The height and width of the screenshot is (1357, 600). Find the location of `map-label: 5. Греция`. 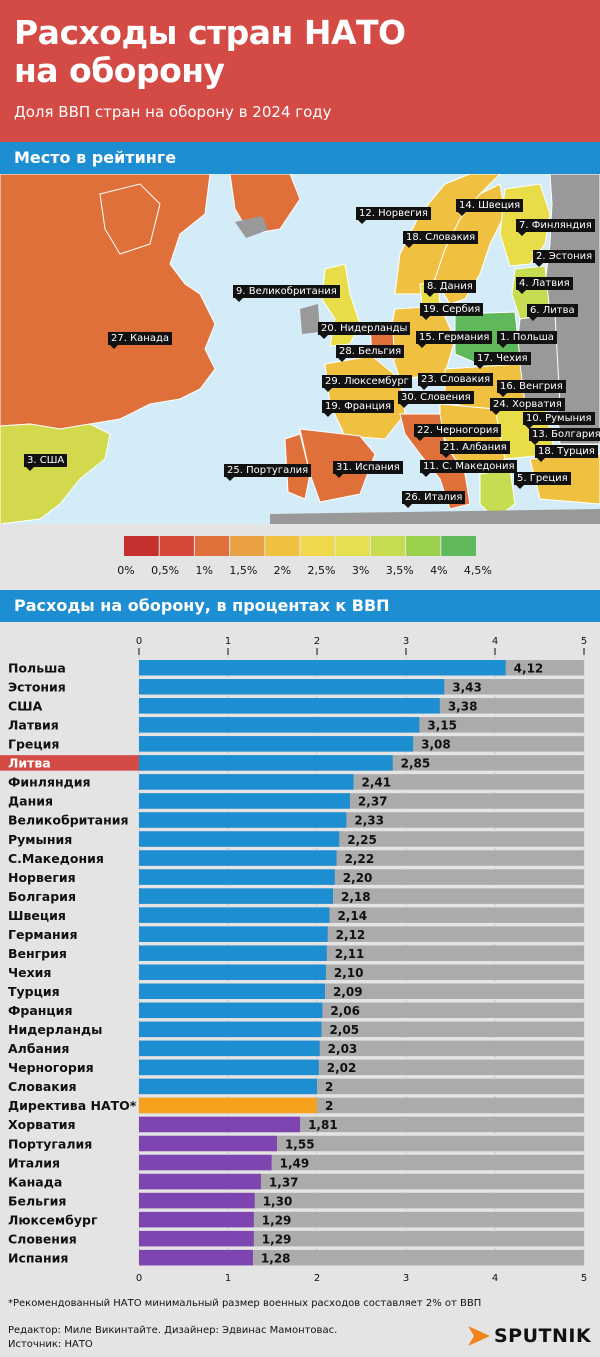

map-label: 5. Греция is located at coordinates (542, 480).